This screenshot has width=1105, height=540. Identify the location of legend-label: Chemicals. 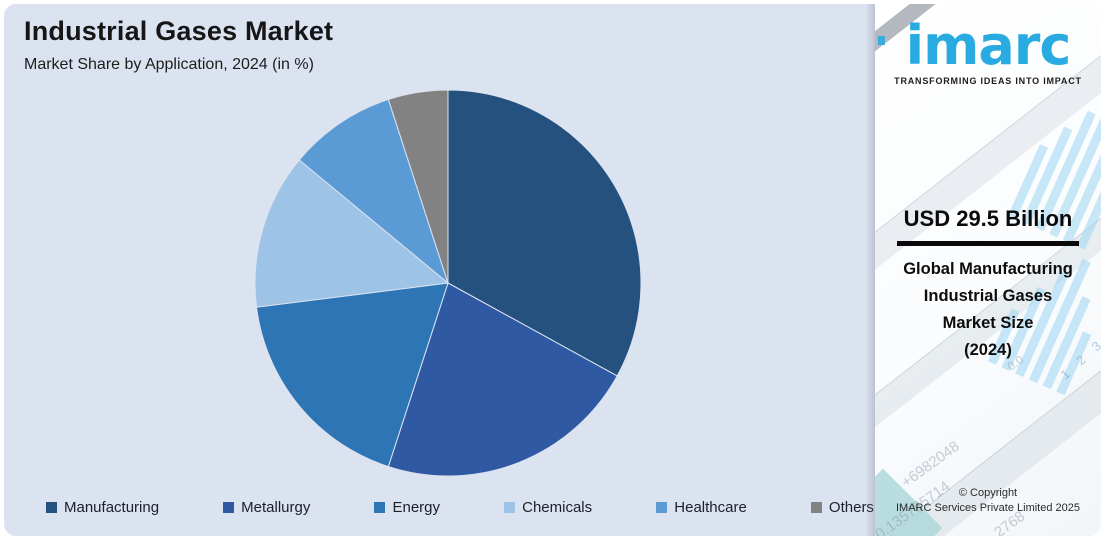
(557, 507).